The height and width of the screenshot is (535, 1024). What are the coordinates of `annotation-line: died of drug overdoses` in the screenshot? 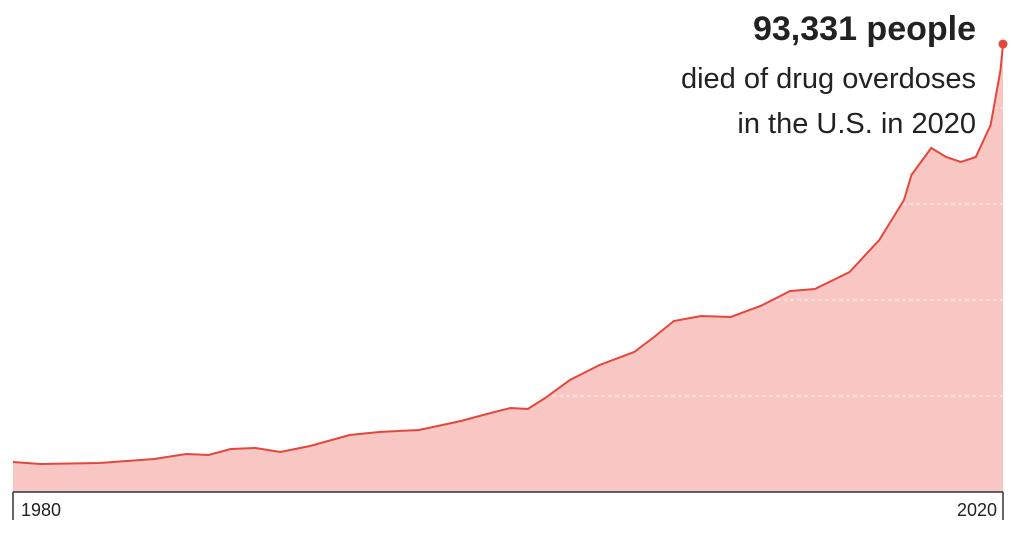 It's located at (828, 79).